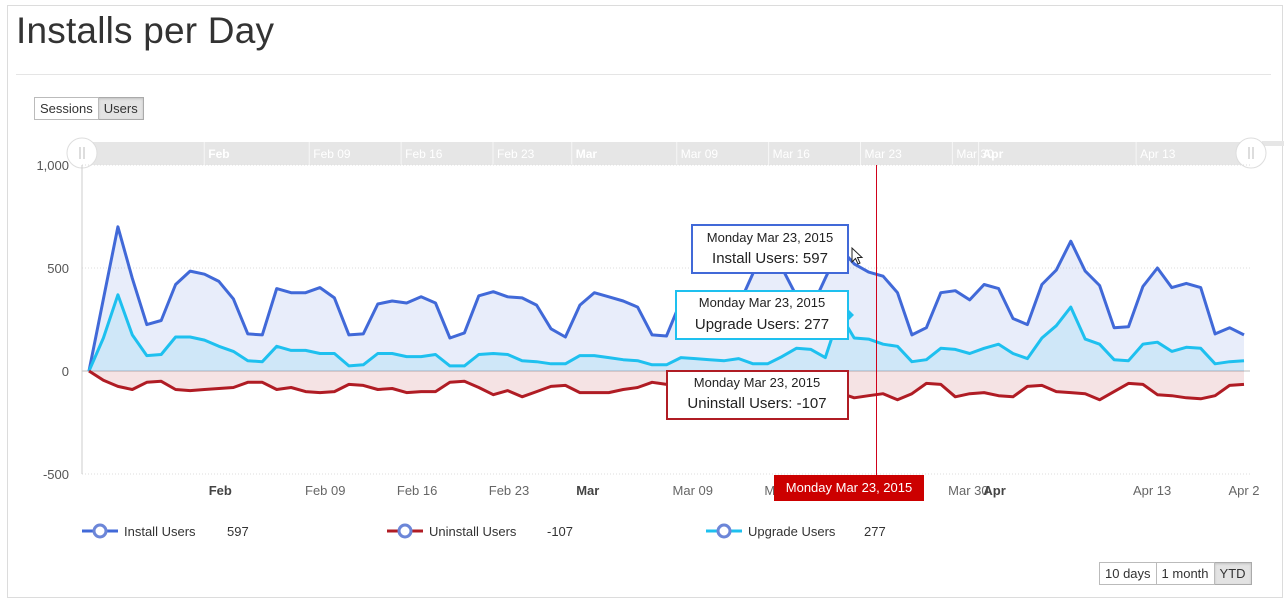 The image size is (1288, 603). I want to click on range-selector: 10 days 1 month YTD, so click(1175, 573).